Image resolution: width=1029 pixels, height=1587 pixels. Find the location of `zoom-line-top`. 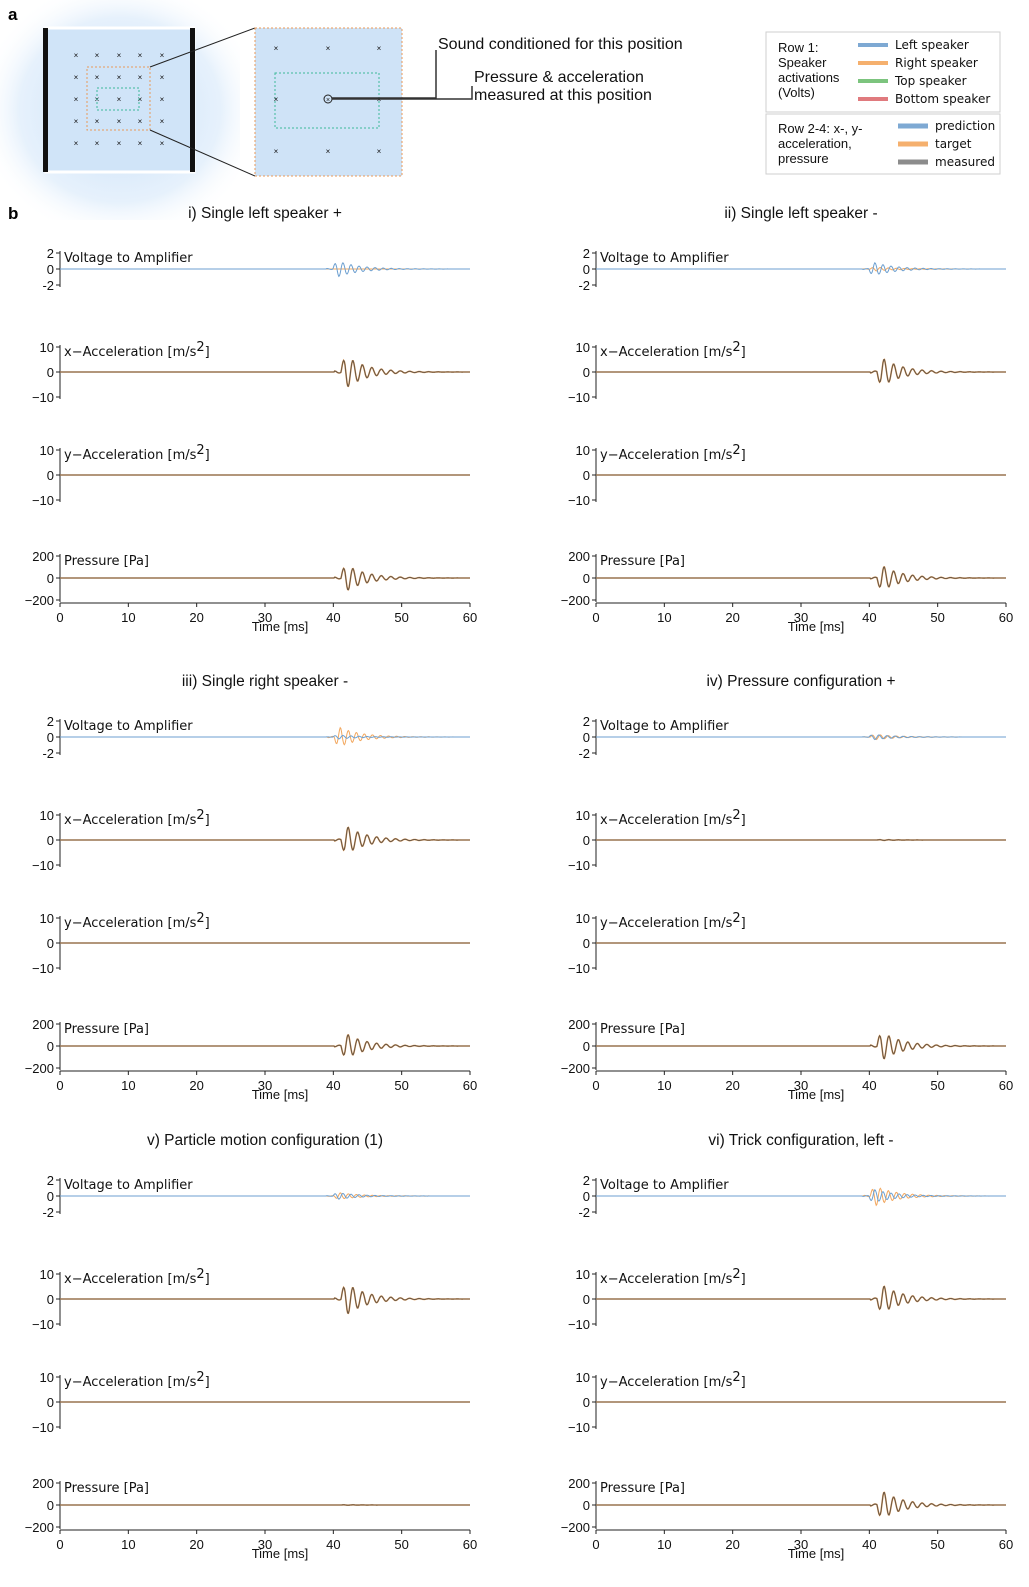

zoom-line-top is located at coordinates (202, 47).